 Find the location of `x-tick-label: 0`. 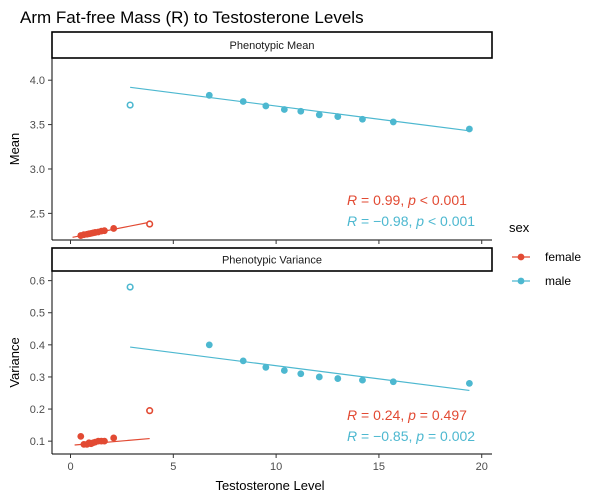

x-tick-label: 0 is located at coordinates (70, 467).